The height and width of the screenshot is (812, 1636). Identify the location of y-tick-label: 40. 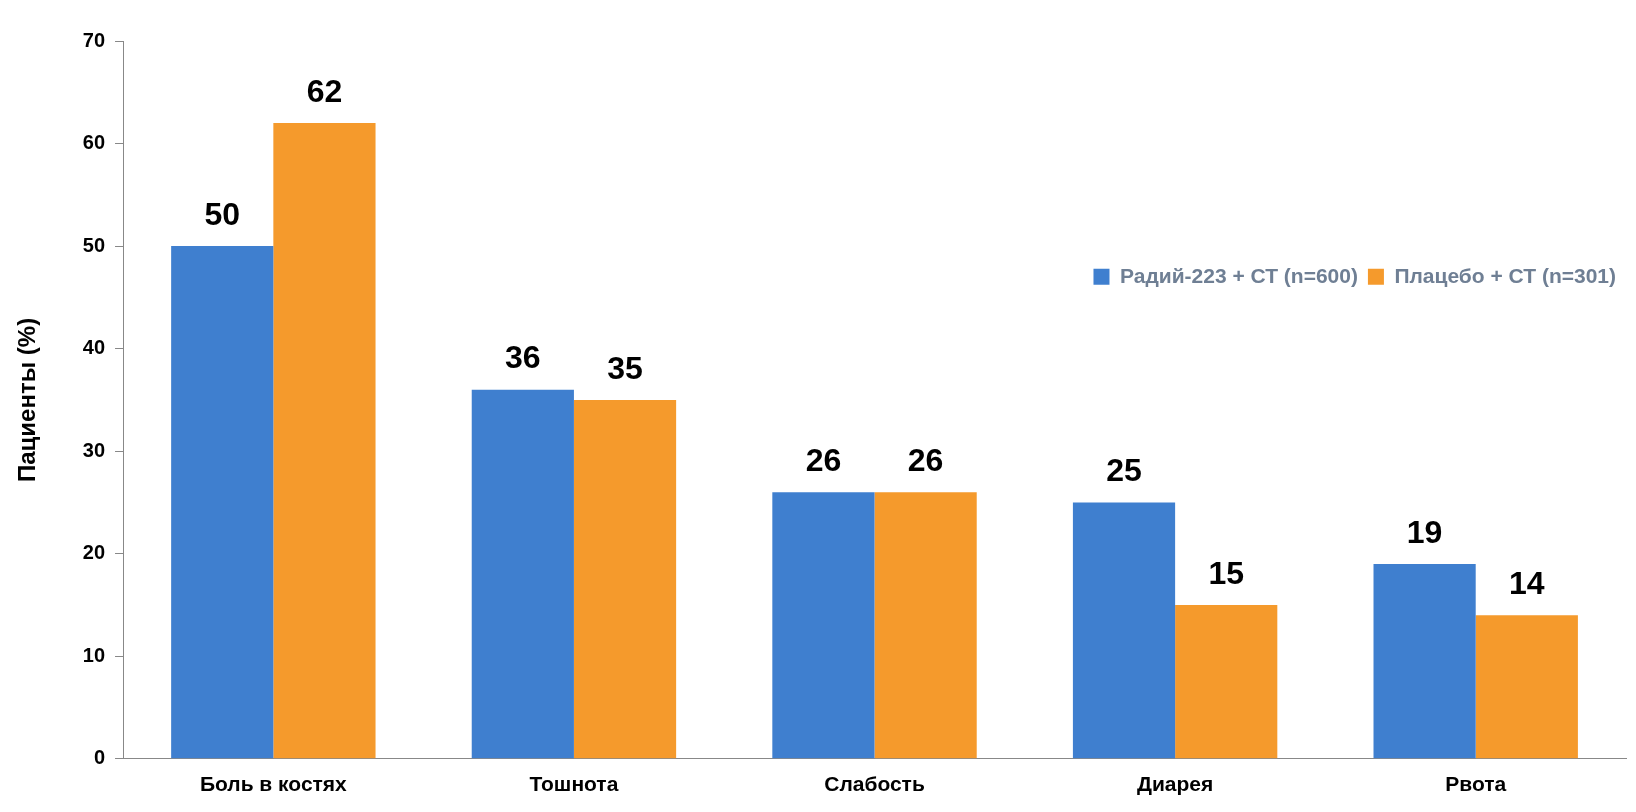
(94, 347).